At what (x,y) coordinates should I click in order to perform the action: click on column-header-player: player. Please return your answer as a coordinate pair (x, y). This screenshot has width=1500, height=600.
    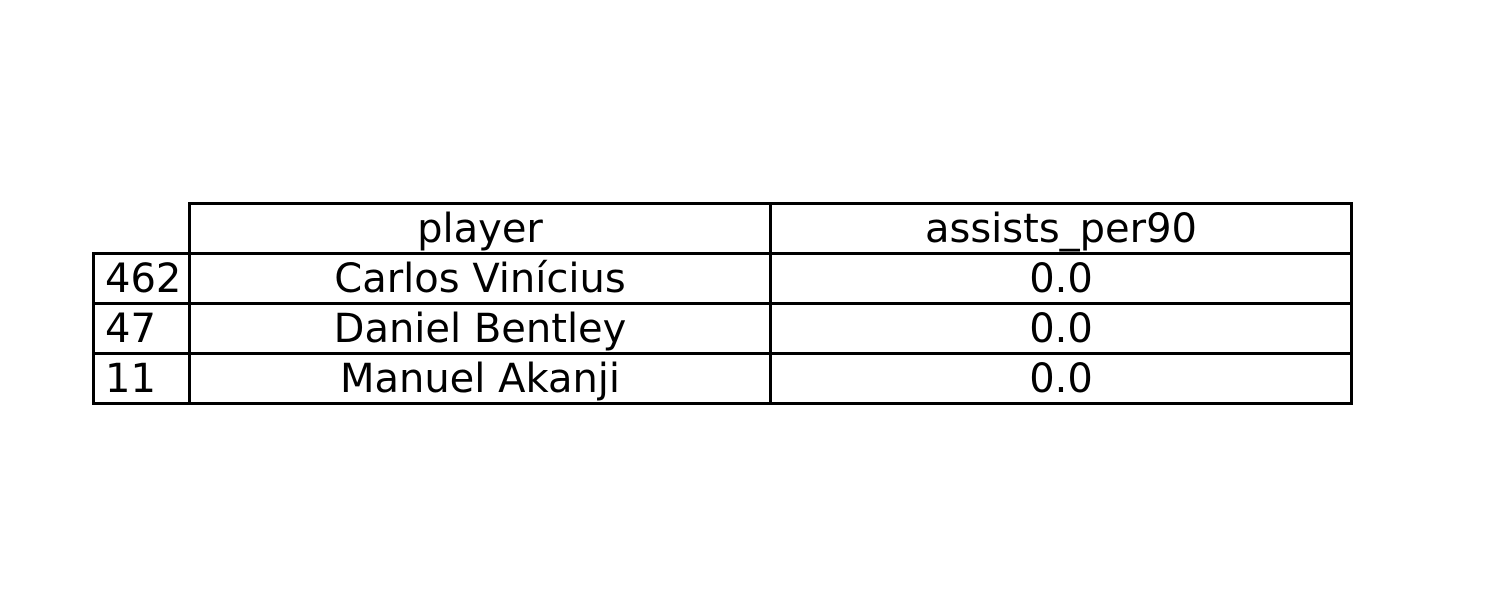
    Looking at the image, I should click on (480, 228).